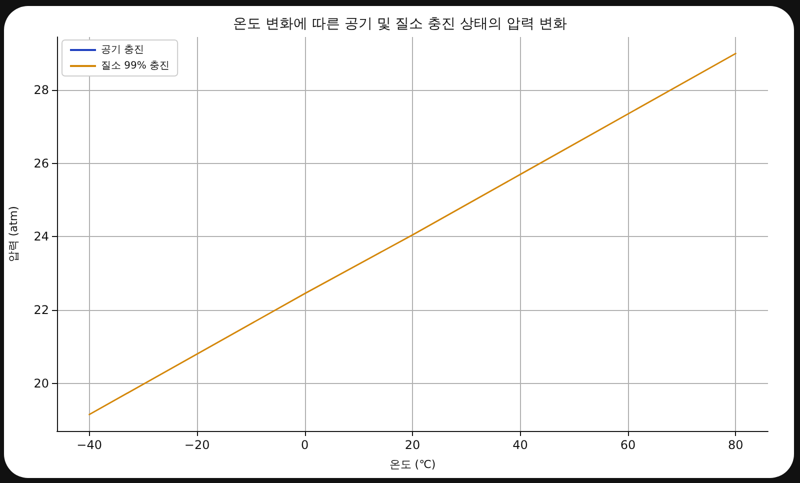  Describe the element at coordinates (41, 90) in the screenshot. I see `y-tick-label: 28` at that location.